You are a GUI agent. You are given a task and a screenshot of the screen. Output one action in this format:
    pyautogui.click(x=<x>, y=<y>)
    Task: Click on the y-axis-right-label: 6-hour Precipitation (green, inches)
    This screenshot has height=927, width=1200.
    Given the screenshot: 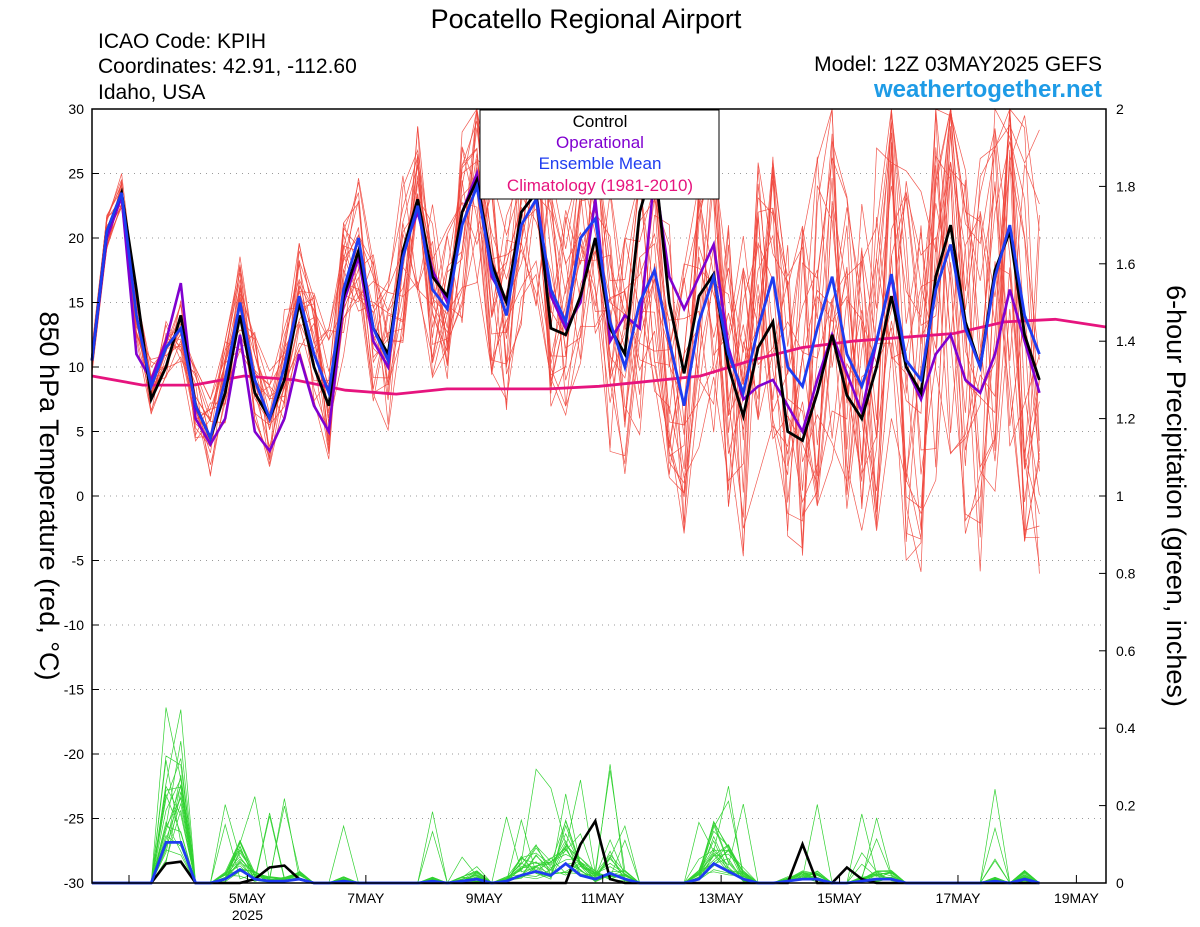 What is the action you would take?
    pyautogui.click(x=1176, y=496)
    